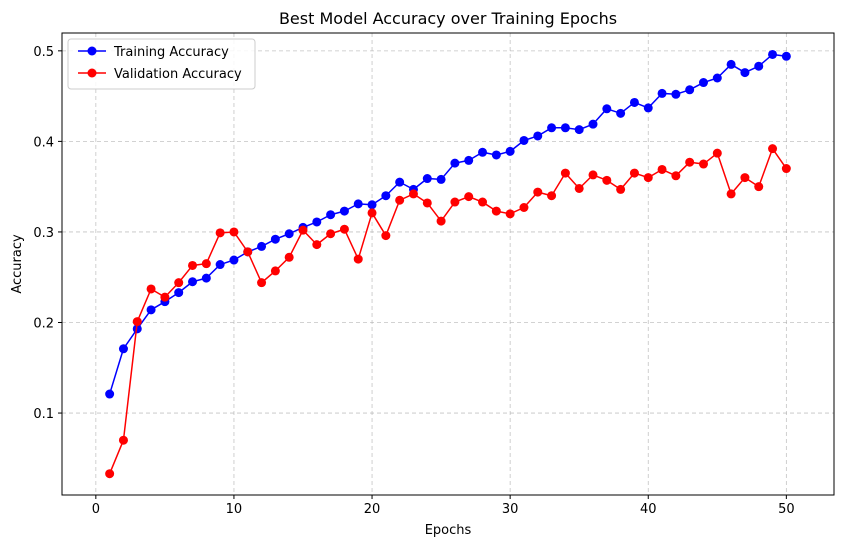  Describe the element at coordinates (510, 509) in the screenshot. I see `x-tick-label: 30` at that location.